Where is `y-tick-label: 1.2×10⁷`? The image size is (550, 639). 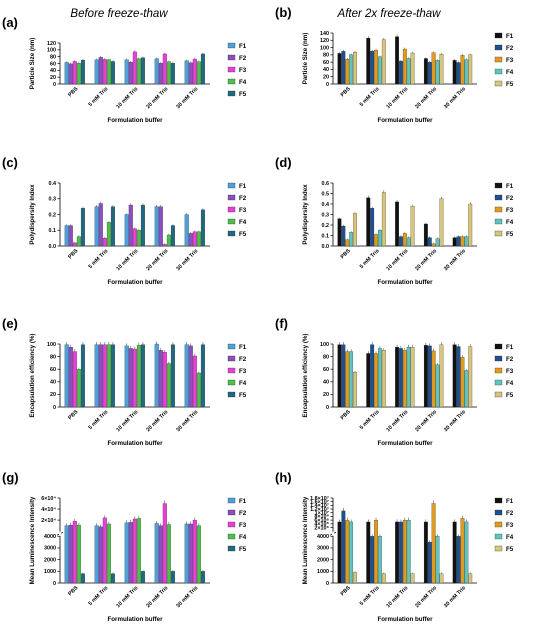
y-tick-label: 1.2×10⁷ is located at coordinates (319, 510).